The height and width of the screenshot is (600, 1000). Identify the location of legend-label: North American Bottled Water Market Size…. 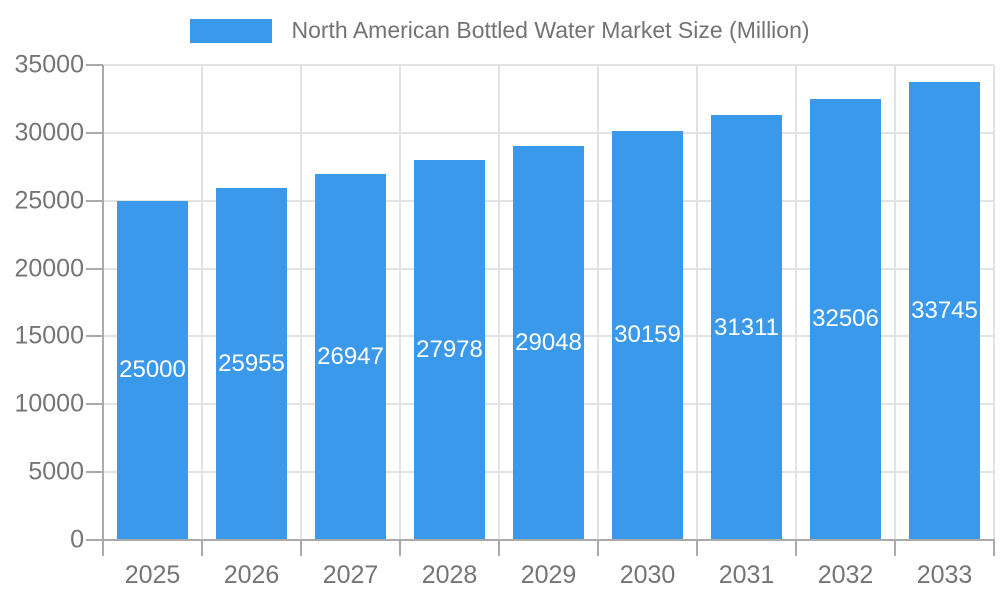
(550, 30).